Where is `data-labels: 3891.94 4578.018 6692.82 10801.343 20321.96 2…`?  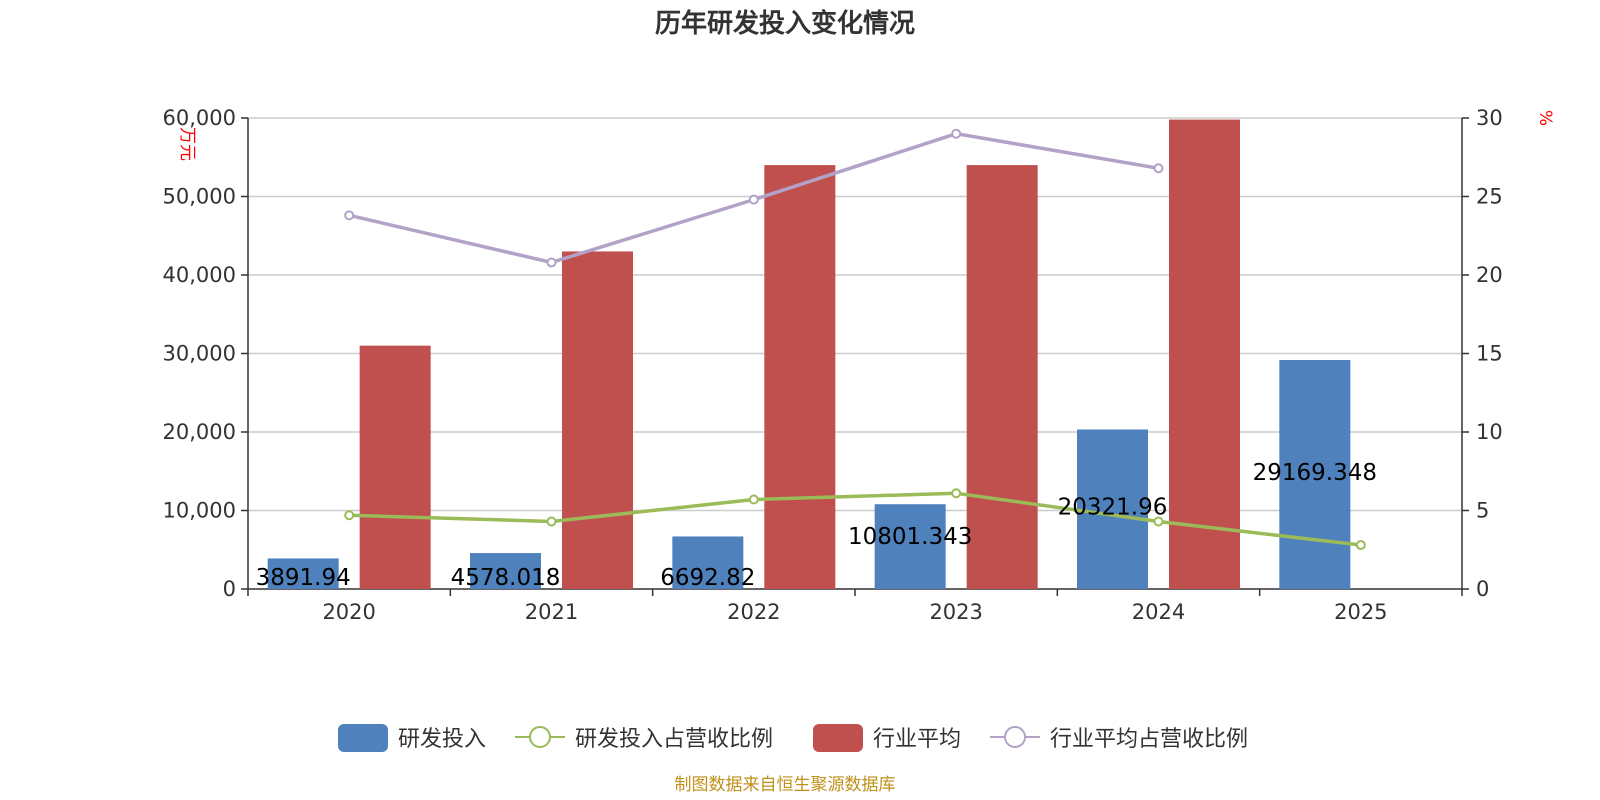
data-labels: 3891.94 4578.018 6692.82 10801.343 20321.96 2… is located at coordinates (816, 525).